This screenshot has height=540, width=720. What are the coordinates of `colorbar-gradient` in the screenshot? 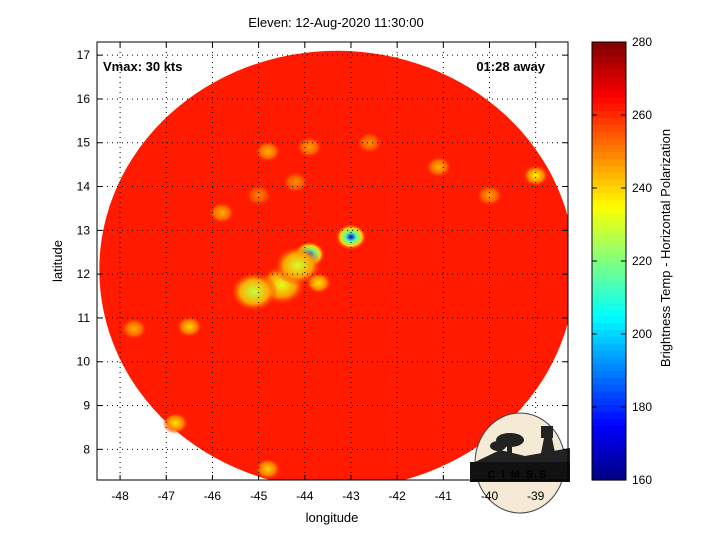 It's located at (609, 261).